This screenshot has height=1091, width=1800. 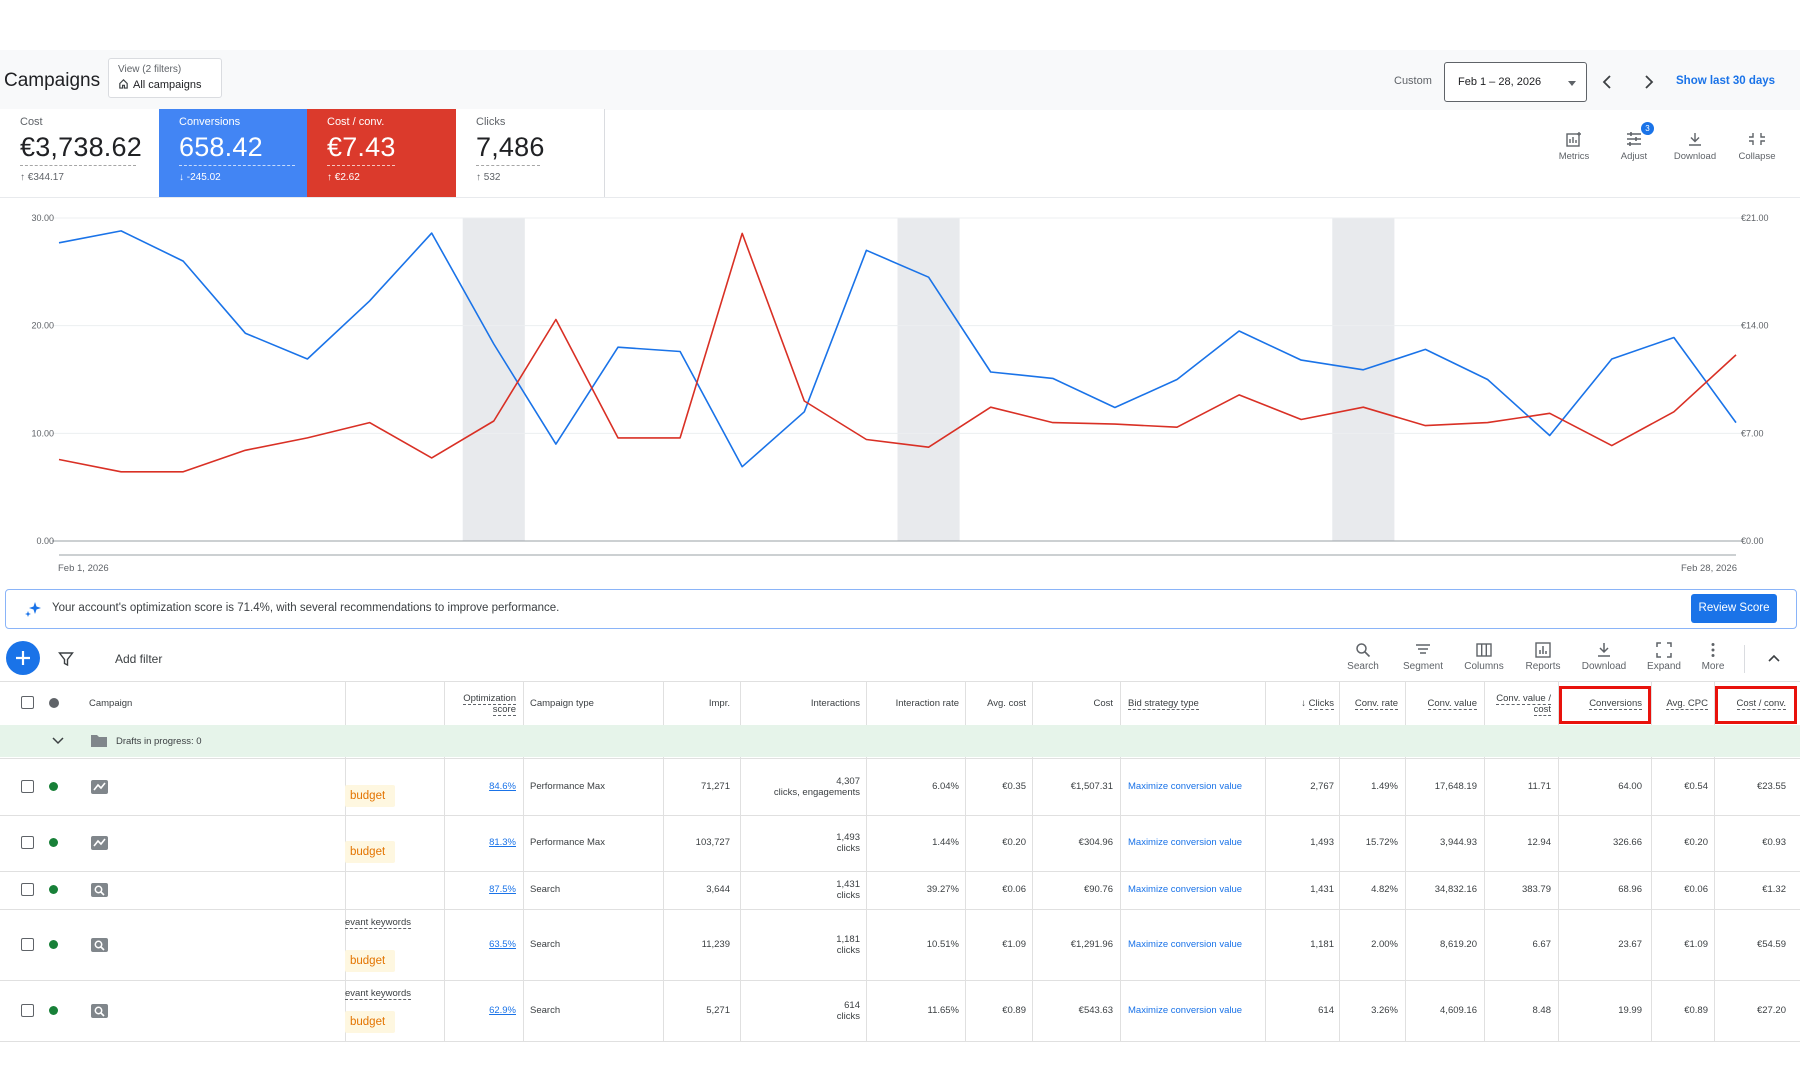 I want to click on next-period-button, so click(x=1648, y=82).